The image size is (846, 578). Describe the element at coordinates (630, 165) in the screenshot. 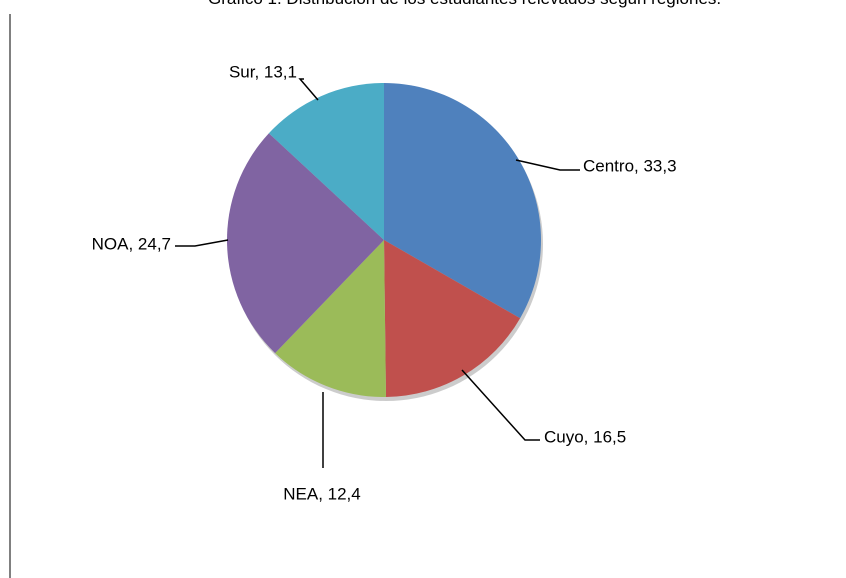

I see `data-label: Centro, 33,3` at that location.